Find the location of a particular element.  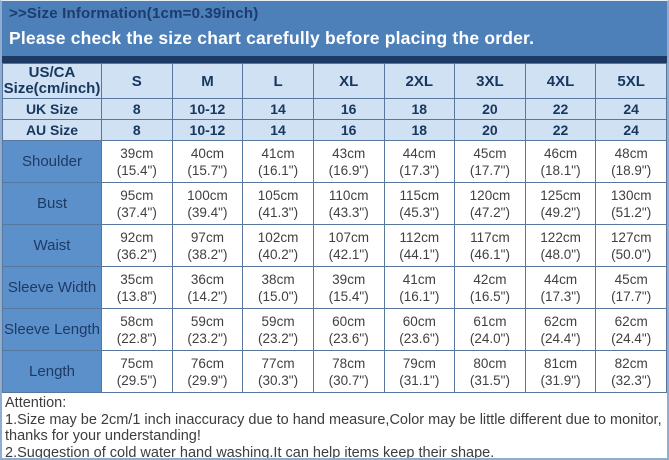

size-column-header: L is located at coordinates (278, 81).